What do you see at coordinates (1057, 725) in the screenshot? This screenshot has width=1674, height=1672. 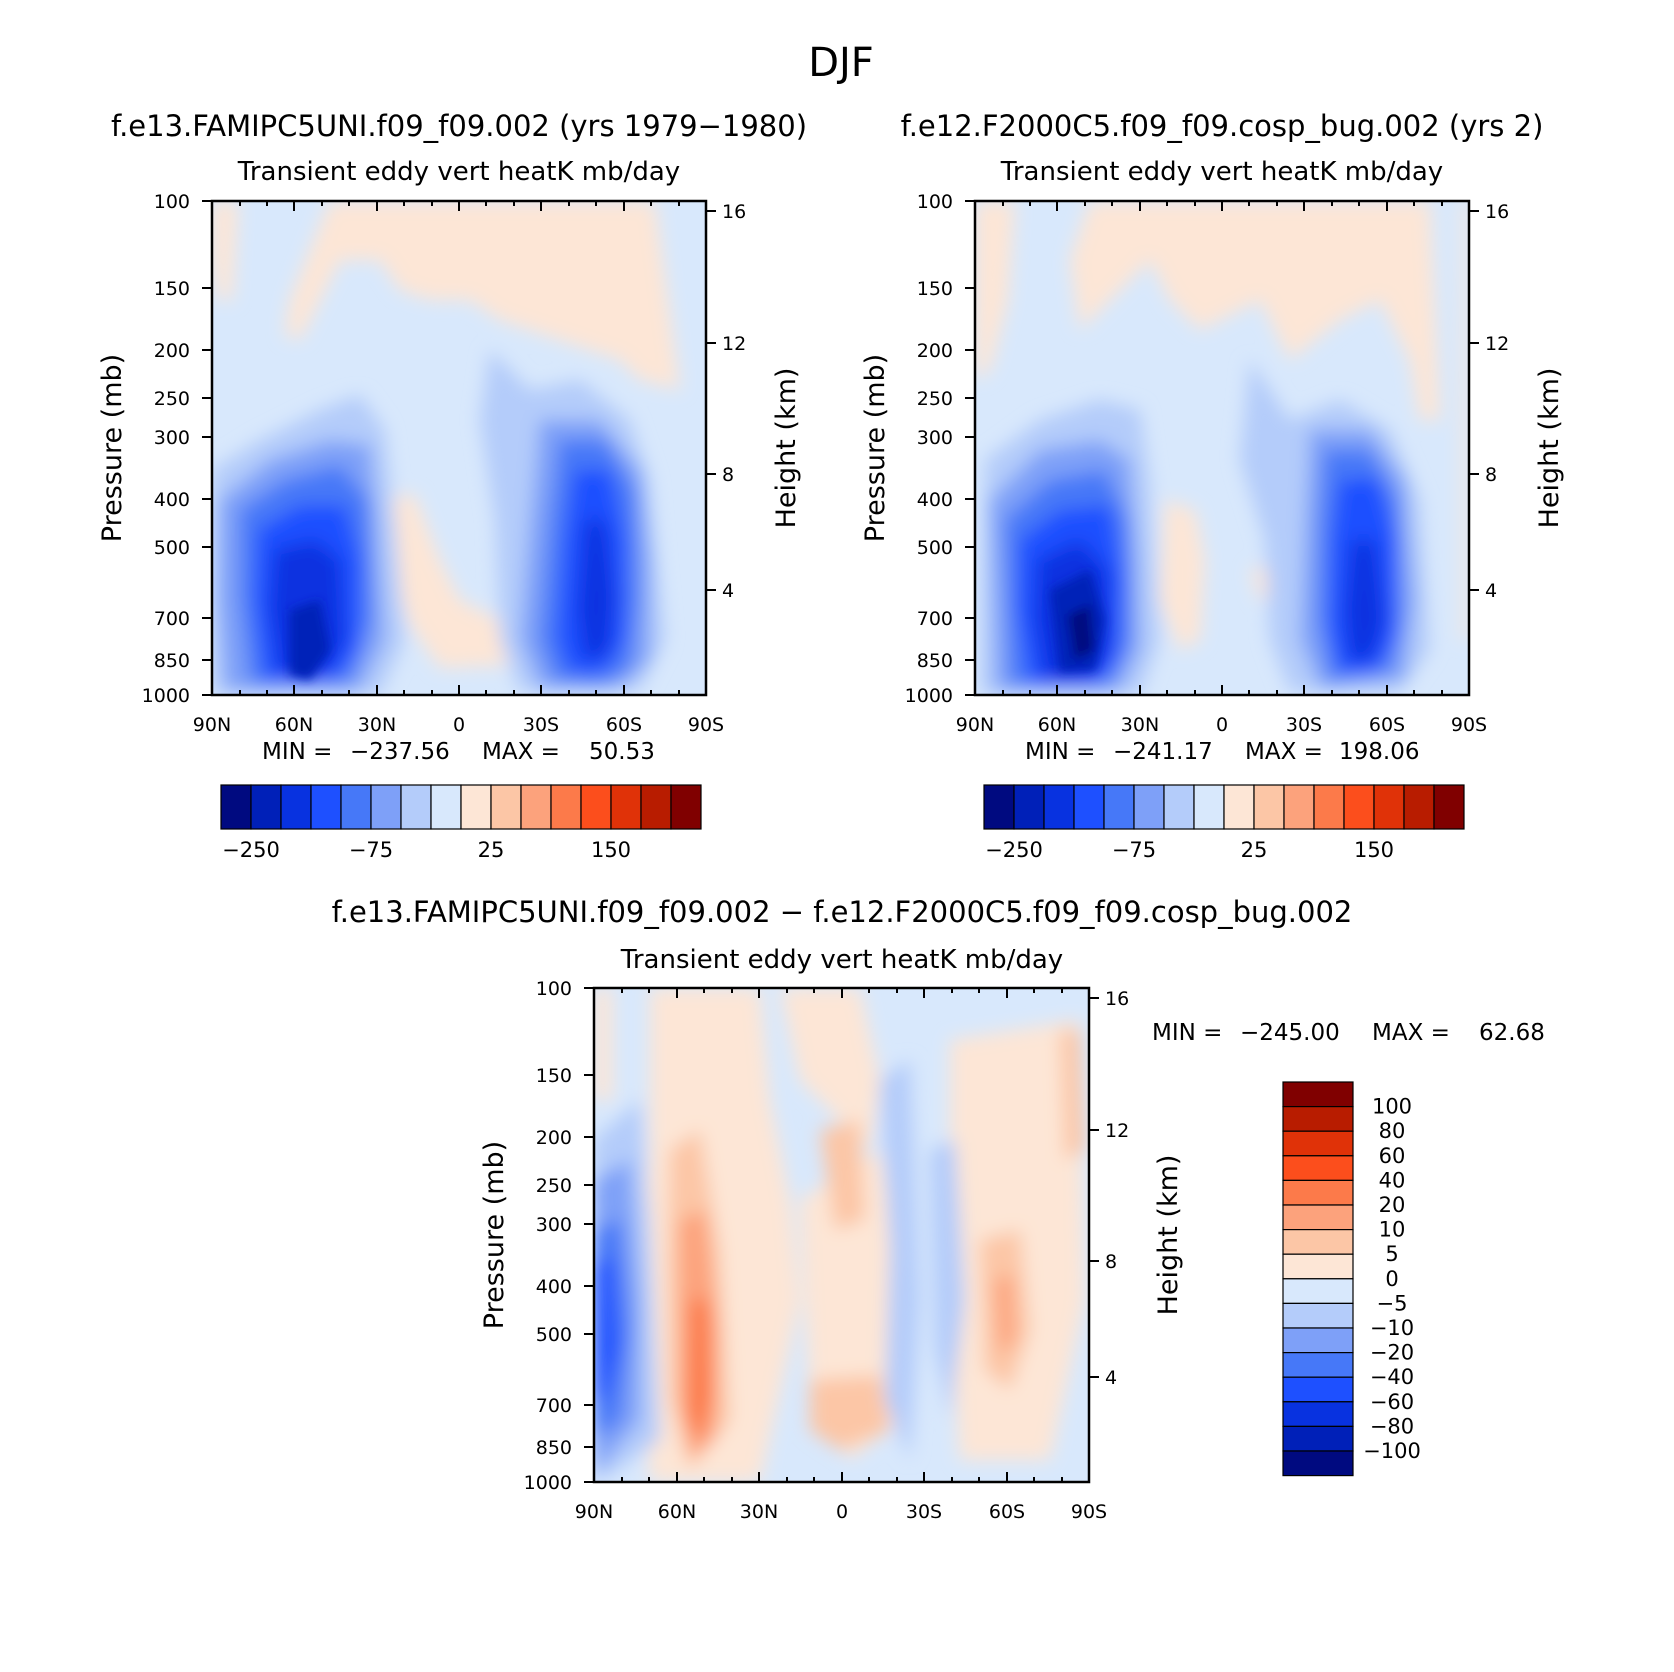 I see `x-tick-label: 60N` at bounding box center [1057, 725].